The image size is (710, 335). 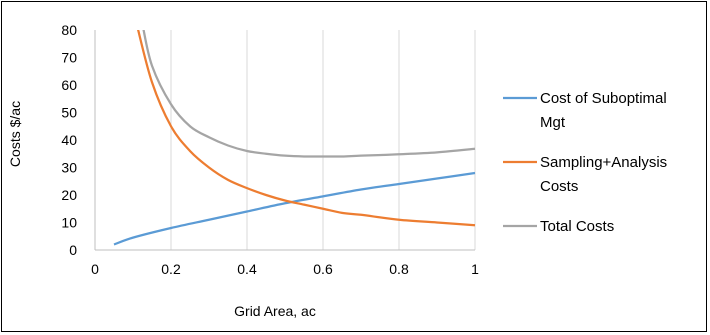 What do you see at coordinates (69, 113) in the screenshot?
I see `y-tick-label: 50` at bounding box center [69, 113].